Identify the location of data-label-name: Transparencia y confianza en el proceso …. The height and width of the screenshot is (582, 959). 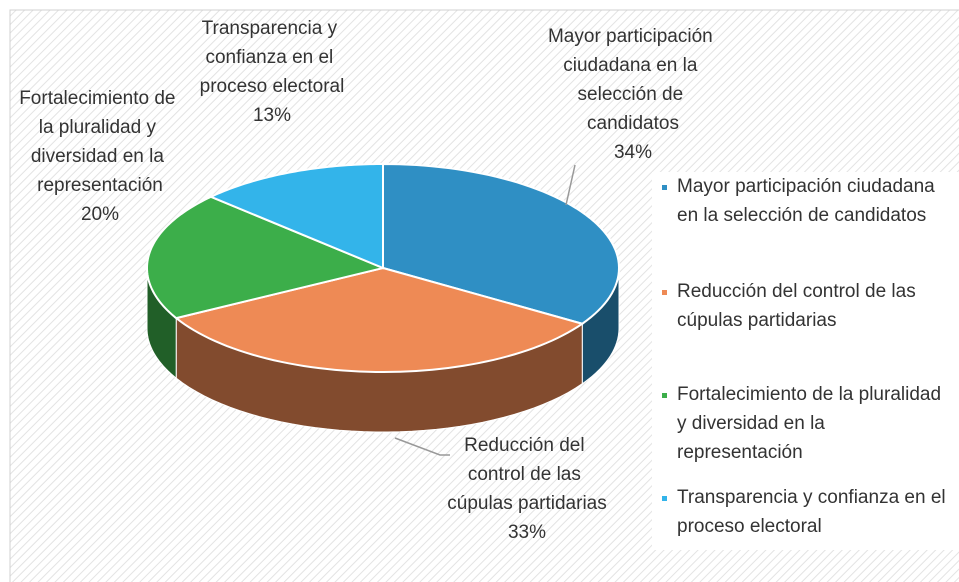
(272, 57).